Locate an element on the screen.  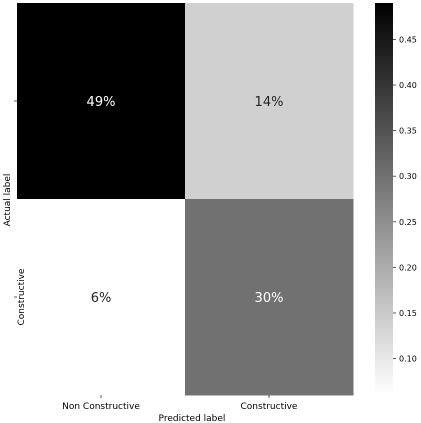
colorbar-tick-label: 0.20 is located at coordinates (408, 267).